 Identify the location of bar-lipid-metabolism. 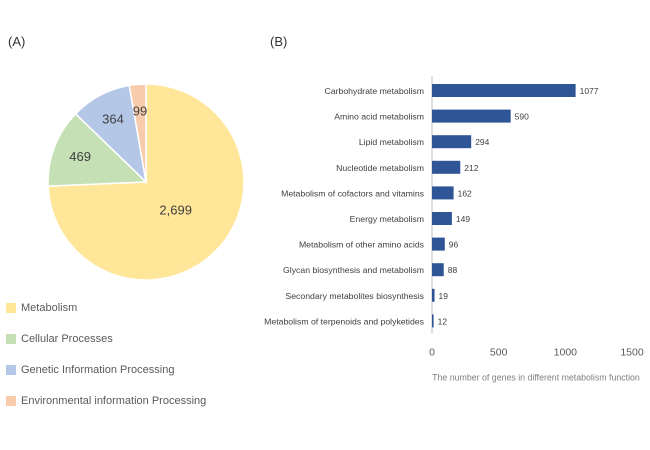
(452, 142).